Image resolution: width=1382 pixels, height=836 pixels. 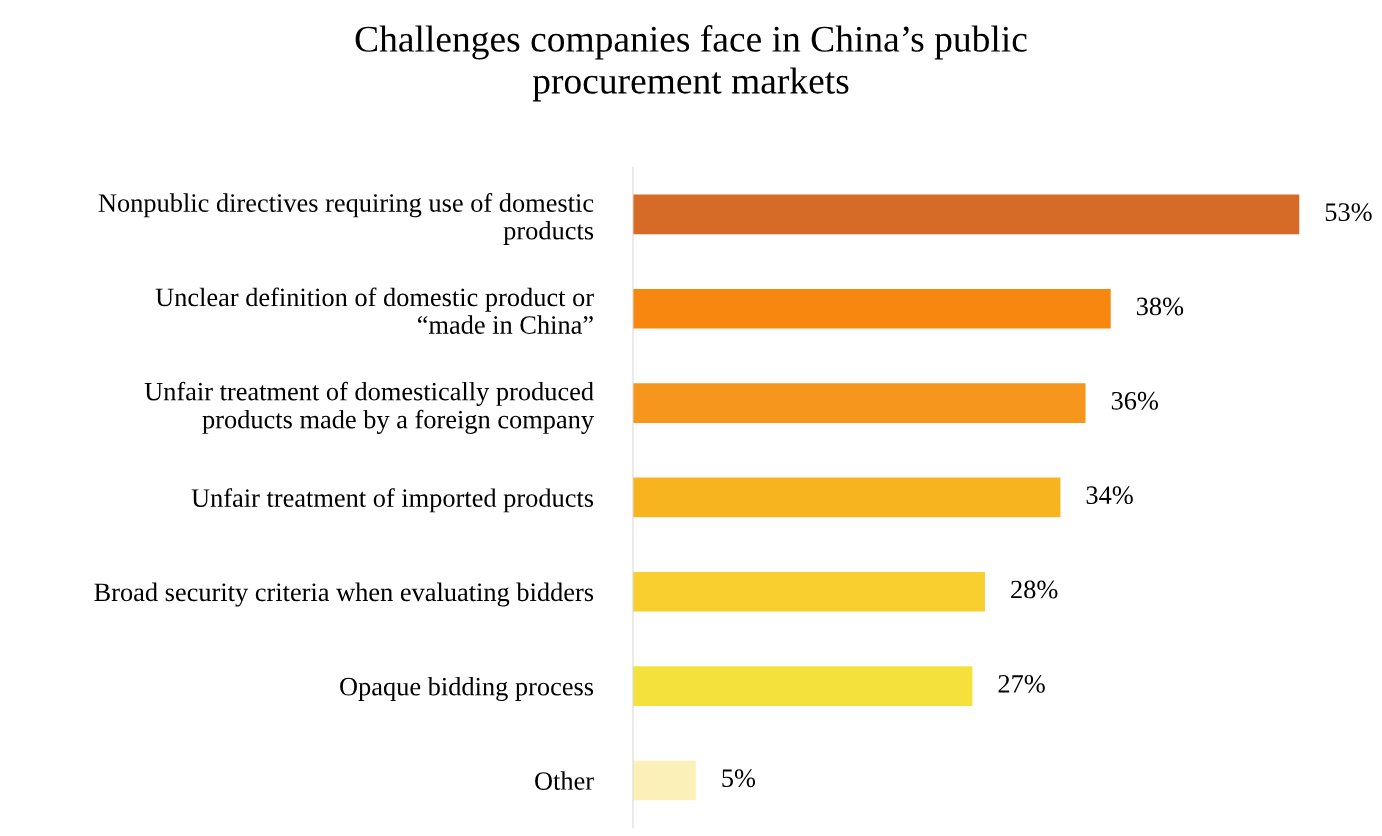 I want to click on y-tick-label: Other, so click(x=564, y=780).